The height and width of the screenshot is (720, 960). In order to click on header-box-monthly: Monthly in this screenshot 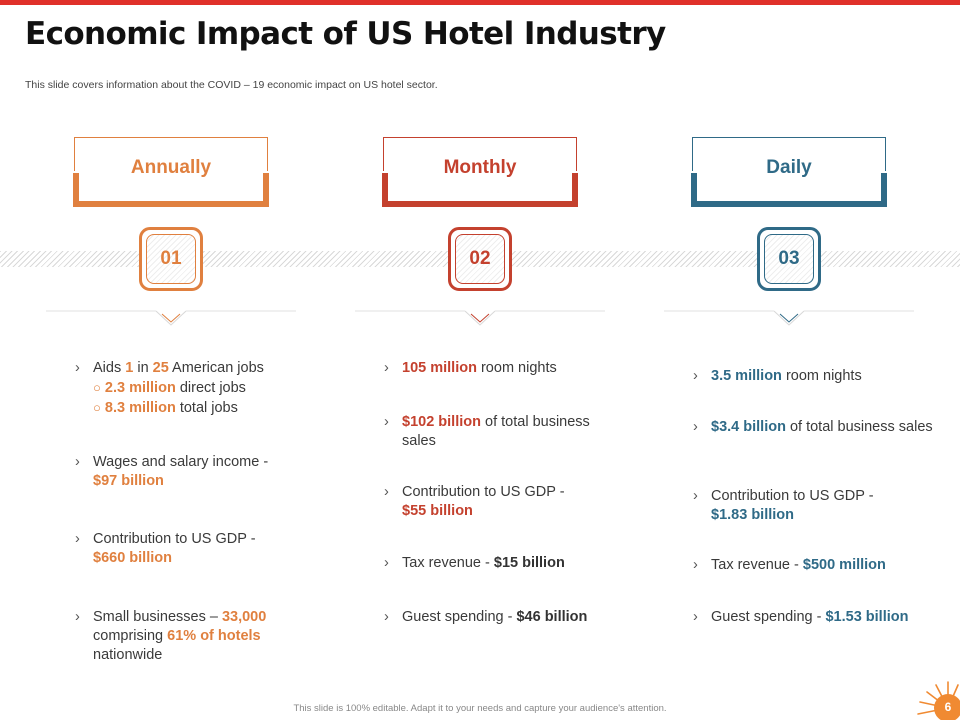, I will do `click(480, 172)`.